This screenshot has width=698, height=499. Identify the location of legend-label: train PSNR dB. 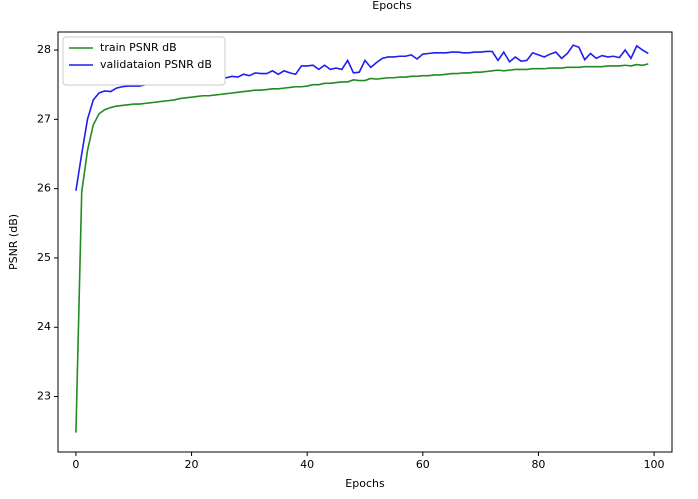
(138, 47).